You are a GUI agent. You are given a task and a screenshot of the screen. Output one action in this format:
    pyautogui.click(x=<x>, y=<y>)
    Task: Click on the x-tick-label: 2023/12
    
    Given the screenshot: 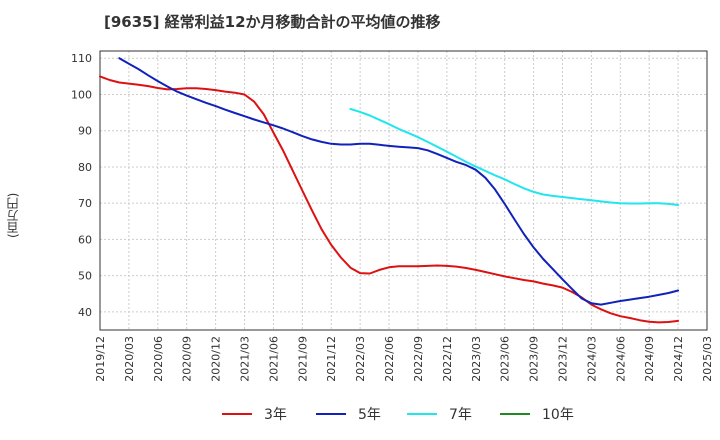 What is the action you would take?
    pyautogui.click(x=562, y=359)
    